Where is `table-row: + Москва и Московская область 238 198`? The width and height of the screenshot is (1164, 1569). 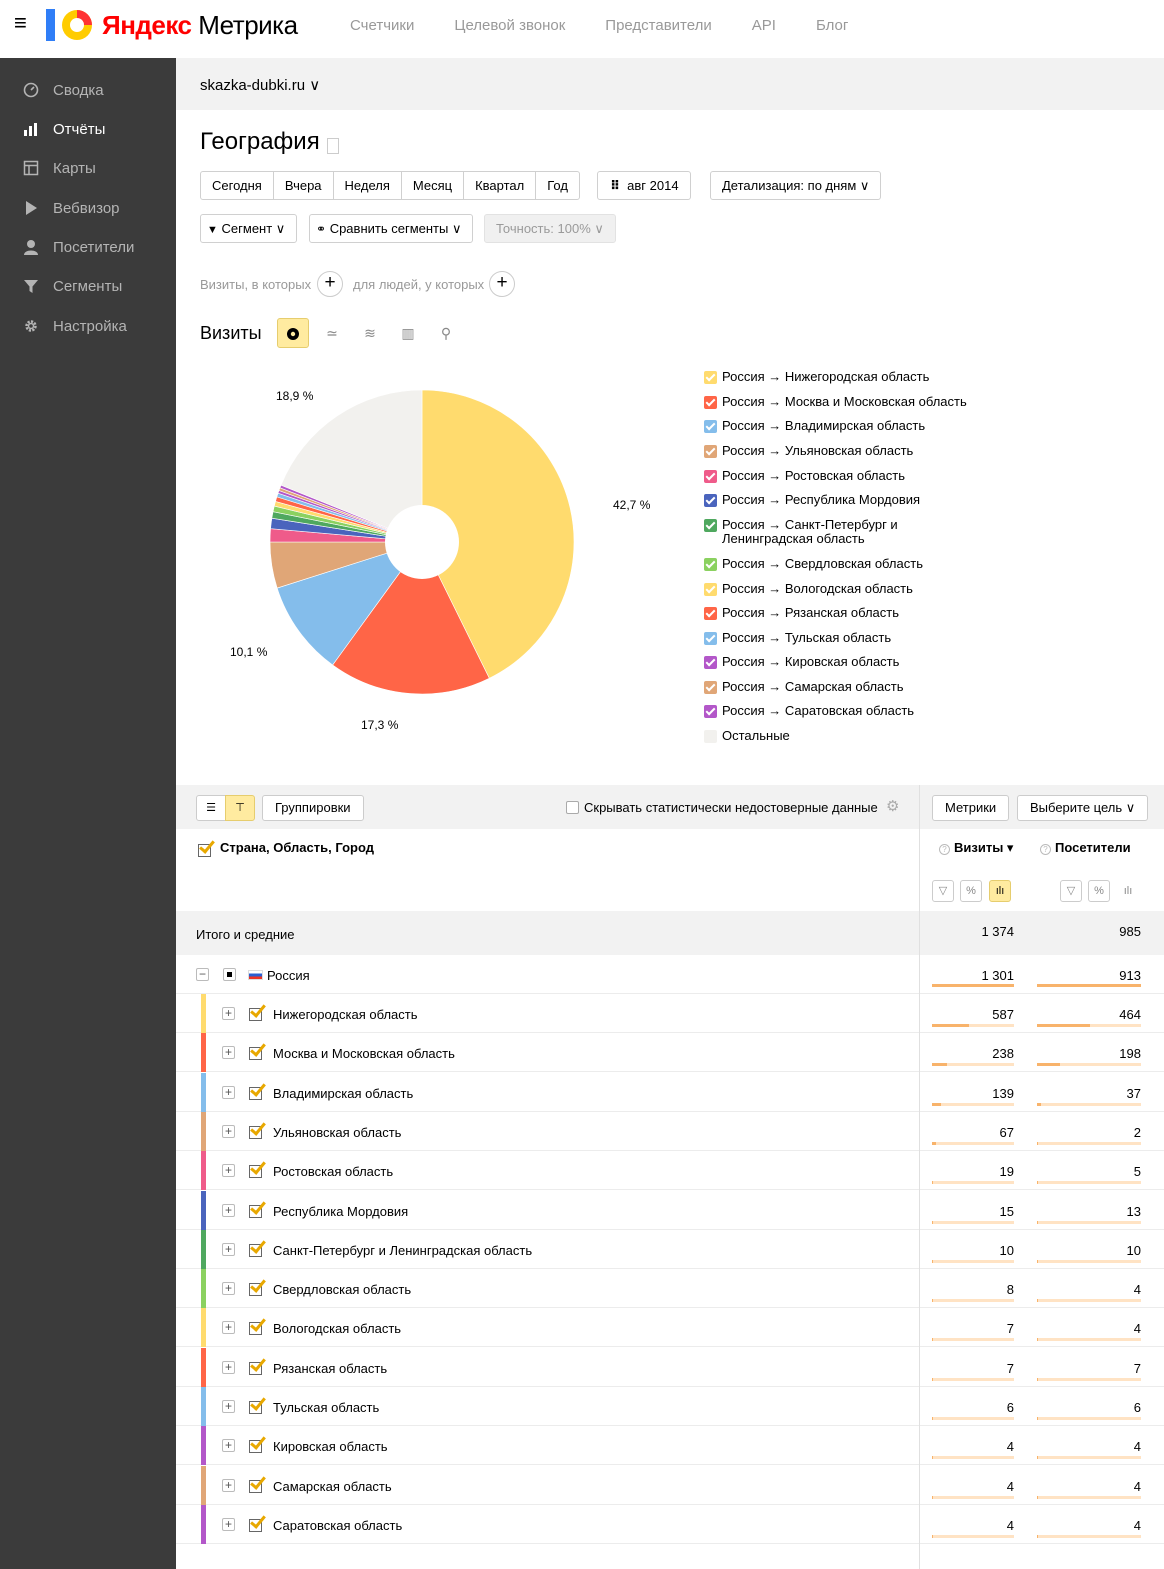
table-row: + Москва и Московская область 238 198 is located at coordinates (670, 1053).